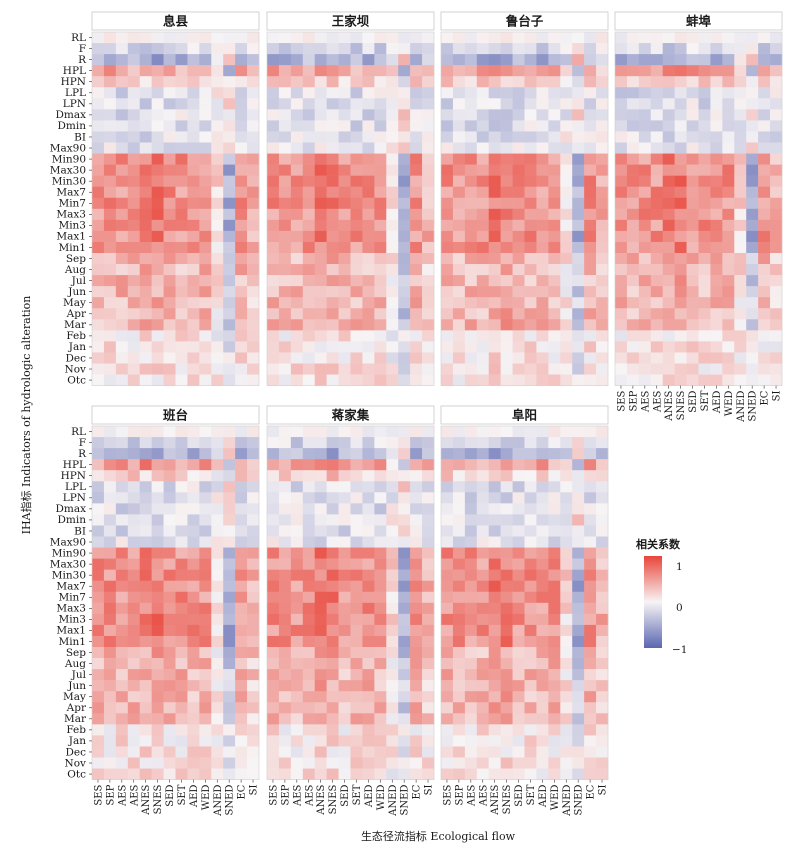 The image size is (800, 856). What do you see at coordinates (175, 21) in the screenshot?
I see `panel-strip` at bounding box center [175, 21].